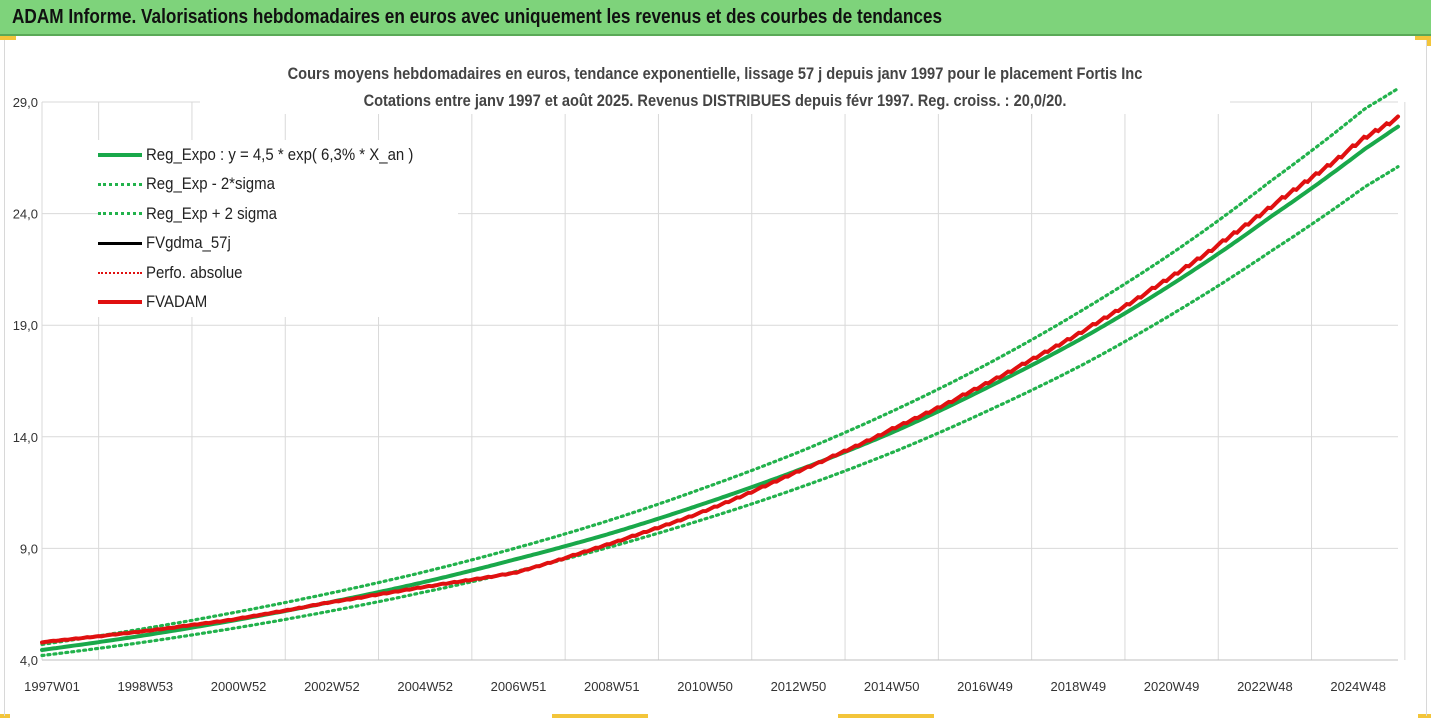 The width and height of the screenshot is (1431, 718). I want to click on x-tick-label: 1998W53, so click(145, 686).